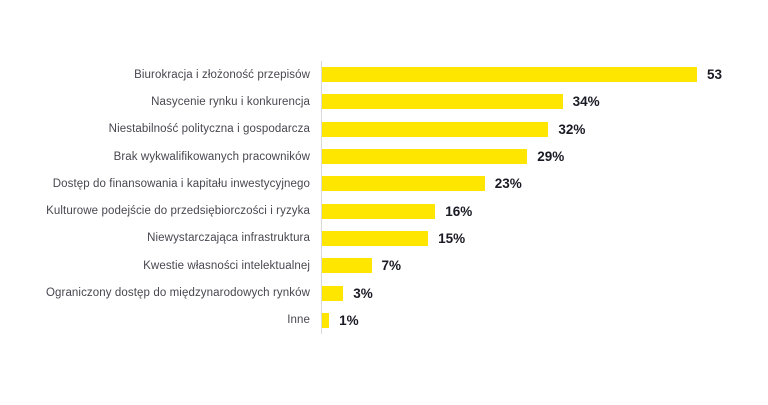 The height and width of the screenshot is (405, 768). I want to click on bar-label: Niewystarczająca infrastruktura, so click(228, 238).